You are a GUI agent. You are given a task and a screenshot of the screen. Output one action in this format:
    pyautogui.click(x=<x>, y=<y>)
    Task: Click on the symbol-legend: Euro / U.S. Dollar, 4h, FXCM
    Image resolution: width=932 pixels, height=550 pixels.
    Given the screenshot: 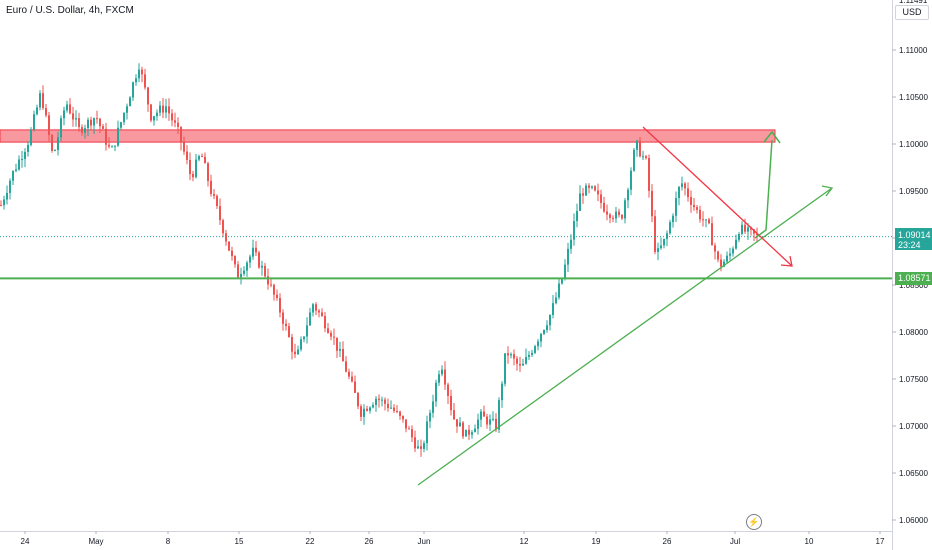 What is the action you would take?
    pyautogui.click(x=70, y=10)
    